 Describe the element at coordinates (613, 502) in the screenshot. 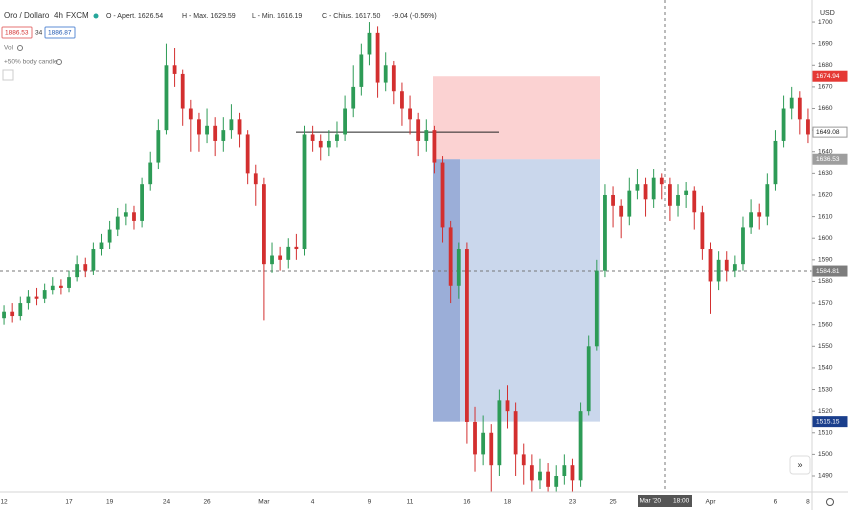

I see `x-tick-label: 25` at that location.